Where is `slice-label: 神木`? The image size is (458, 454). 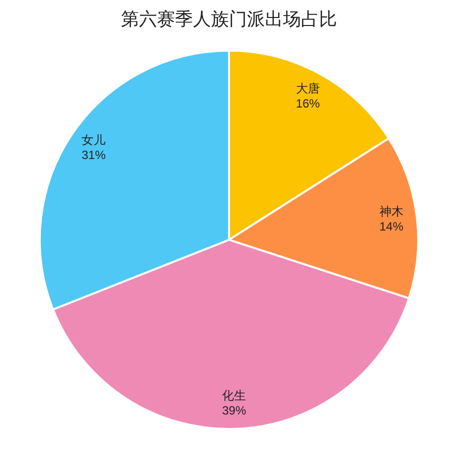
slice-label: 神木 is located at coordinates (391, 211).